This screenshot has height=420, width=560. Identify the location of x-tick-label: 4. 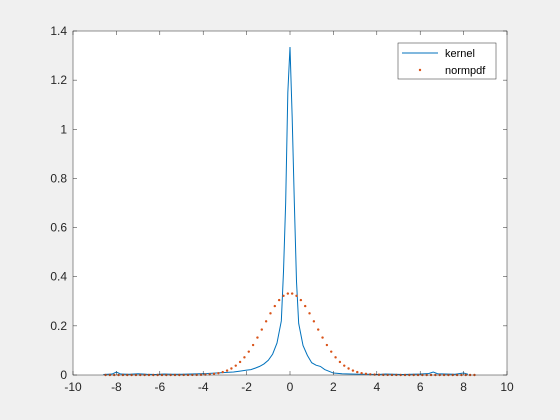
(376, 387).